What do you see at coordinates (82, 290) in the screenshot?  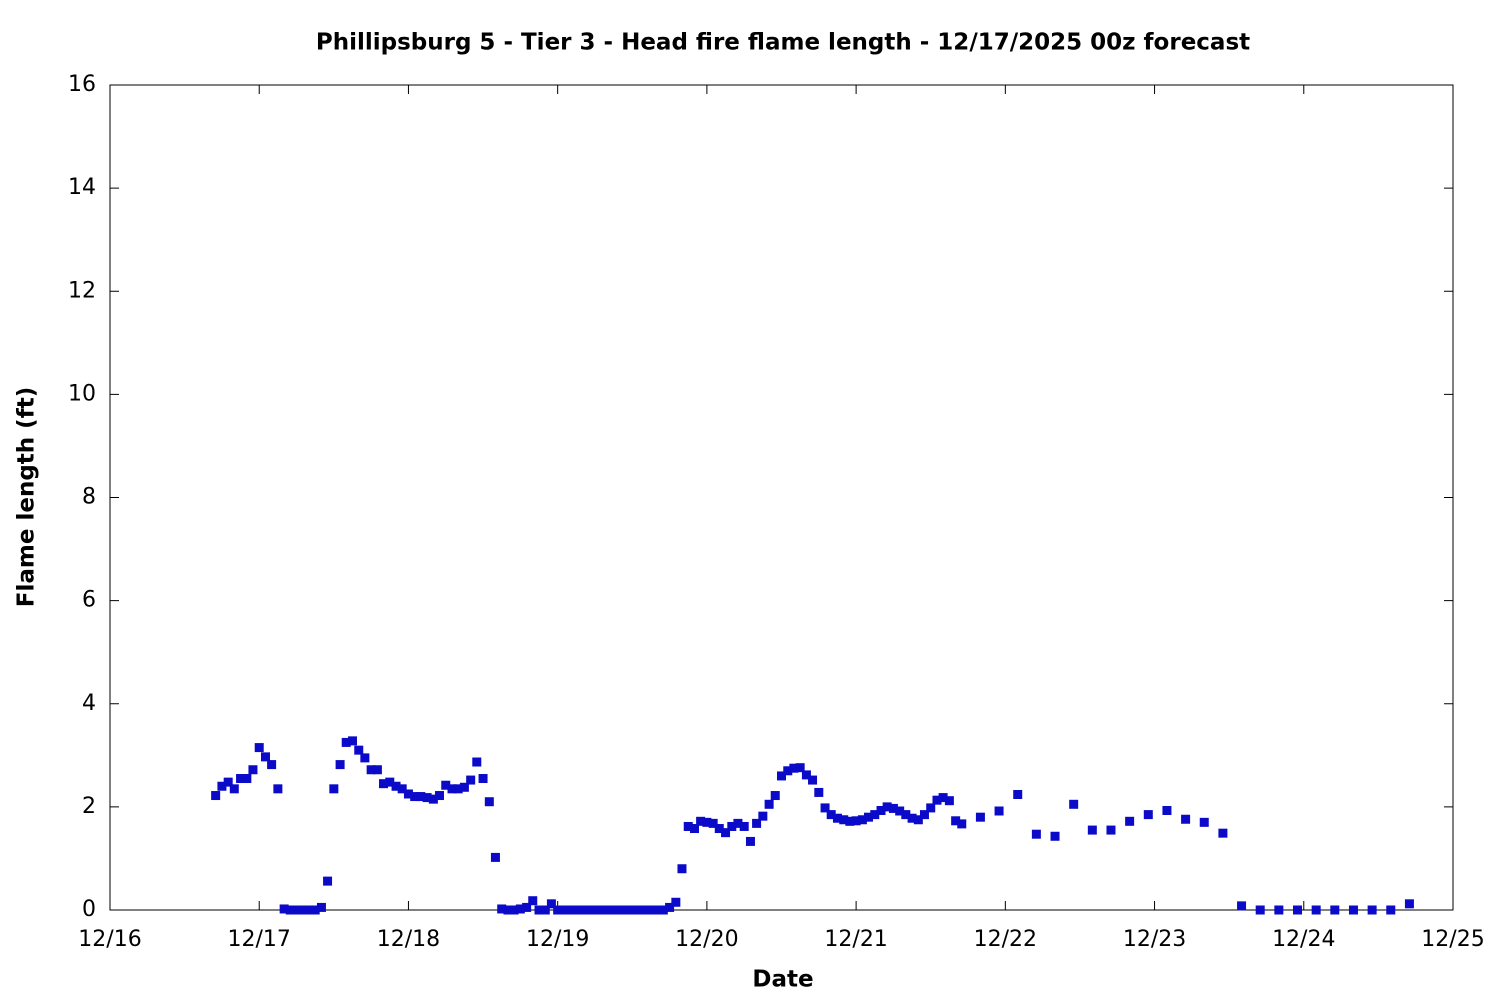 I see `y-tick-label: 12` at bounding box center [82, 290].